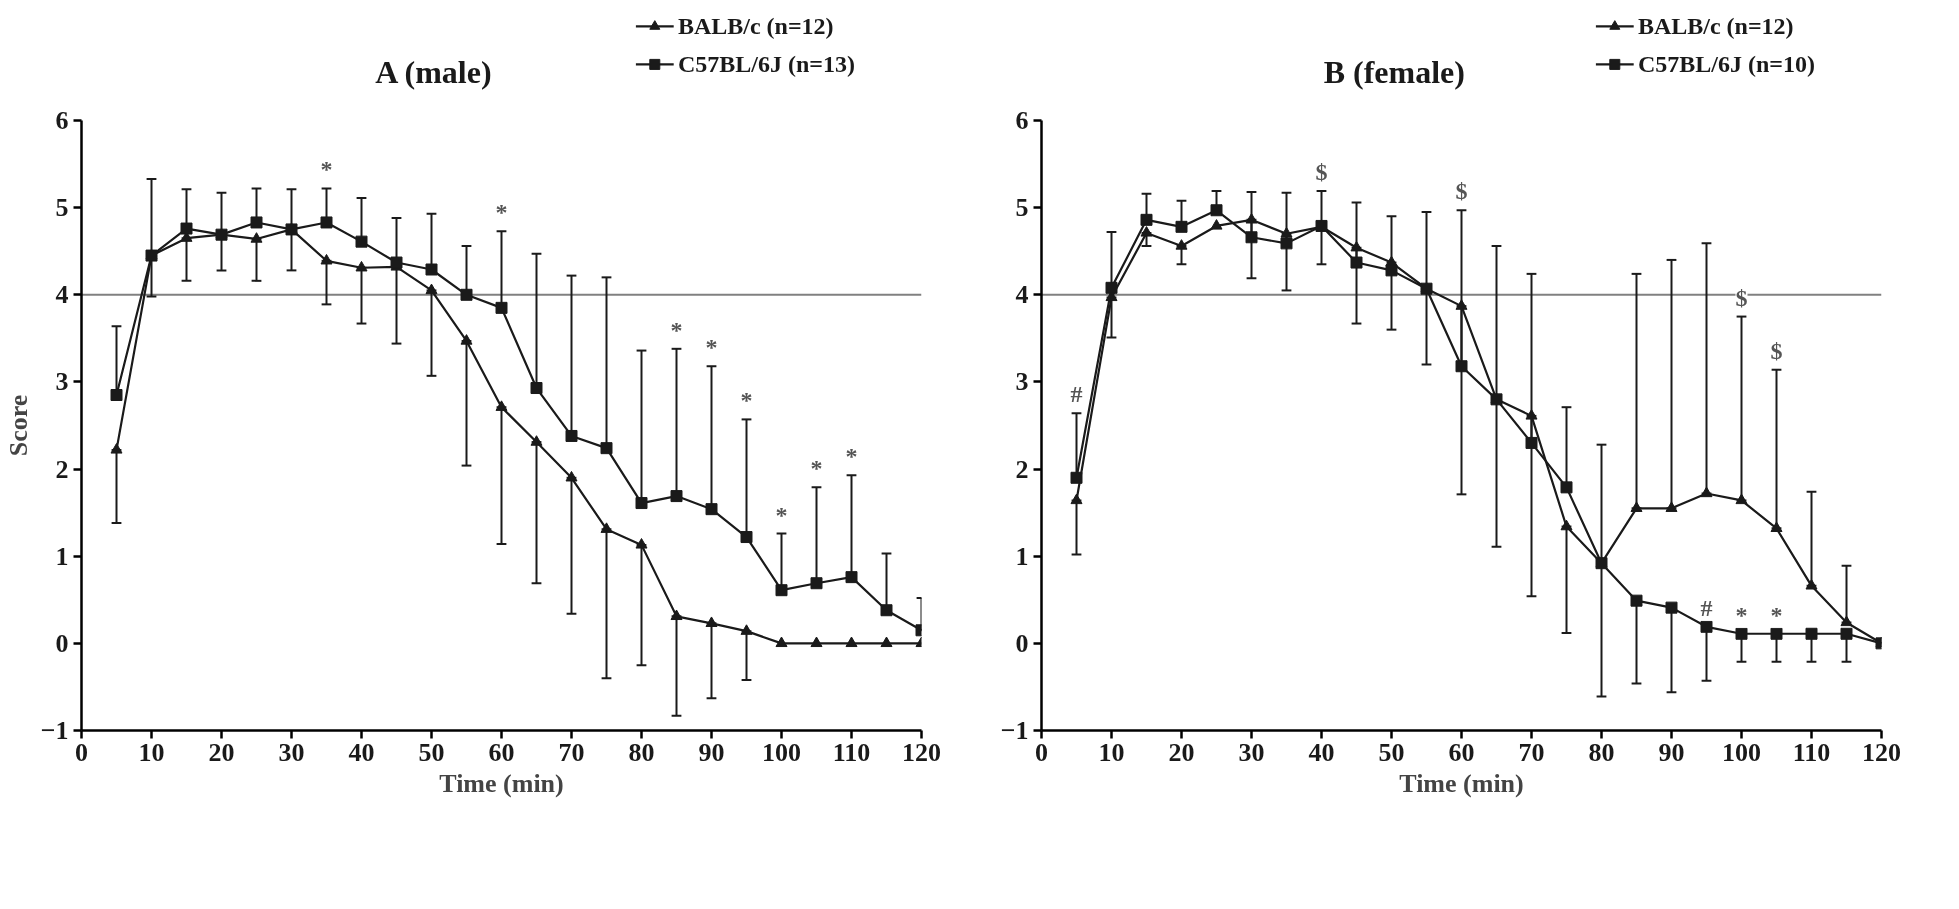 The width and height of the screenshot is (1959, 909). I want to click on x-tick-label: 30, so click(1251, 752).